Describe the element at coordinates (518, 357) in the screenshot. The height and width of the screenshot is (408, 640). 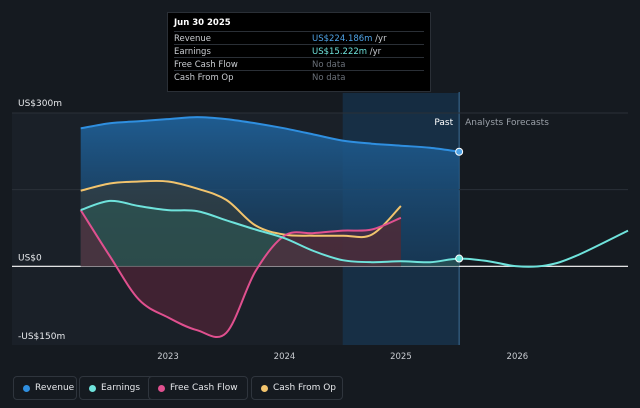
I see `x-tick-label: 2026` at that location.